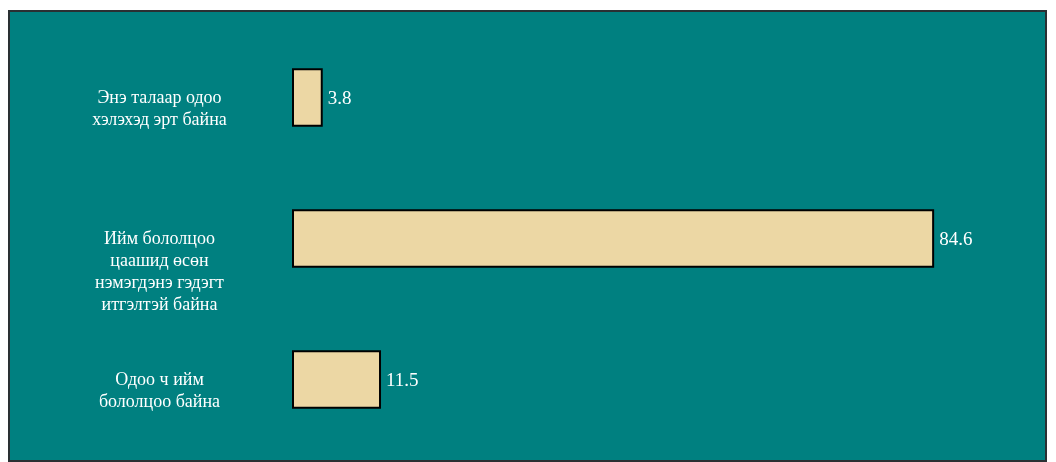 The image size is (1056, 462). I want to click on y-tick-label: Ийм бололцоо цаашид өсөн нэмэгдэнэ гэдэгт итгэлтэй байна, so click(160, 270).